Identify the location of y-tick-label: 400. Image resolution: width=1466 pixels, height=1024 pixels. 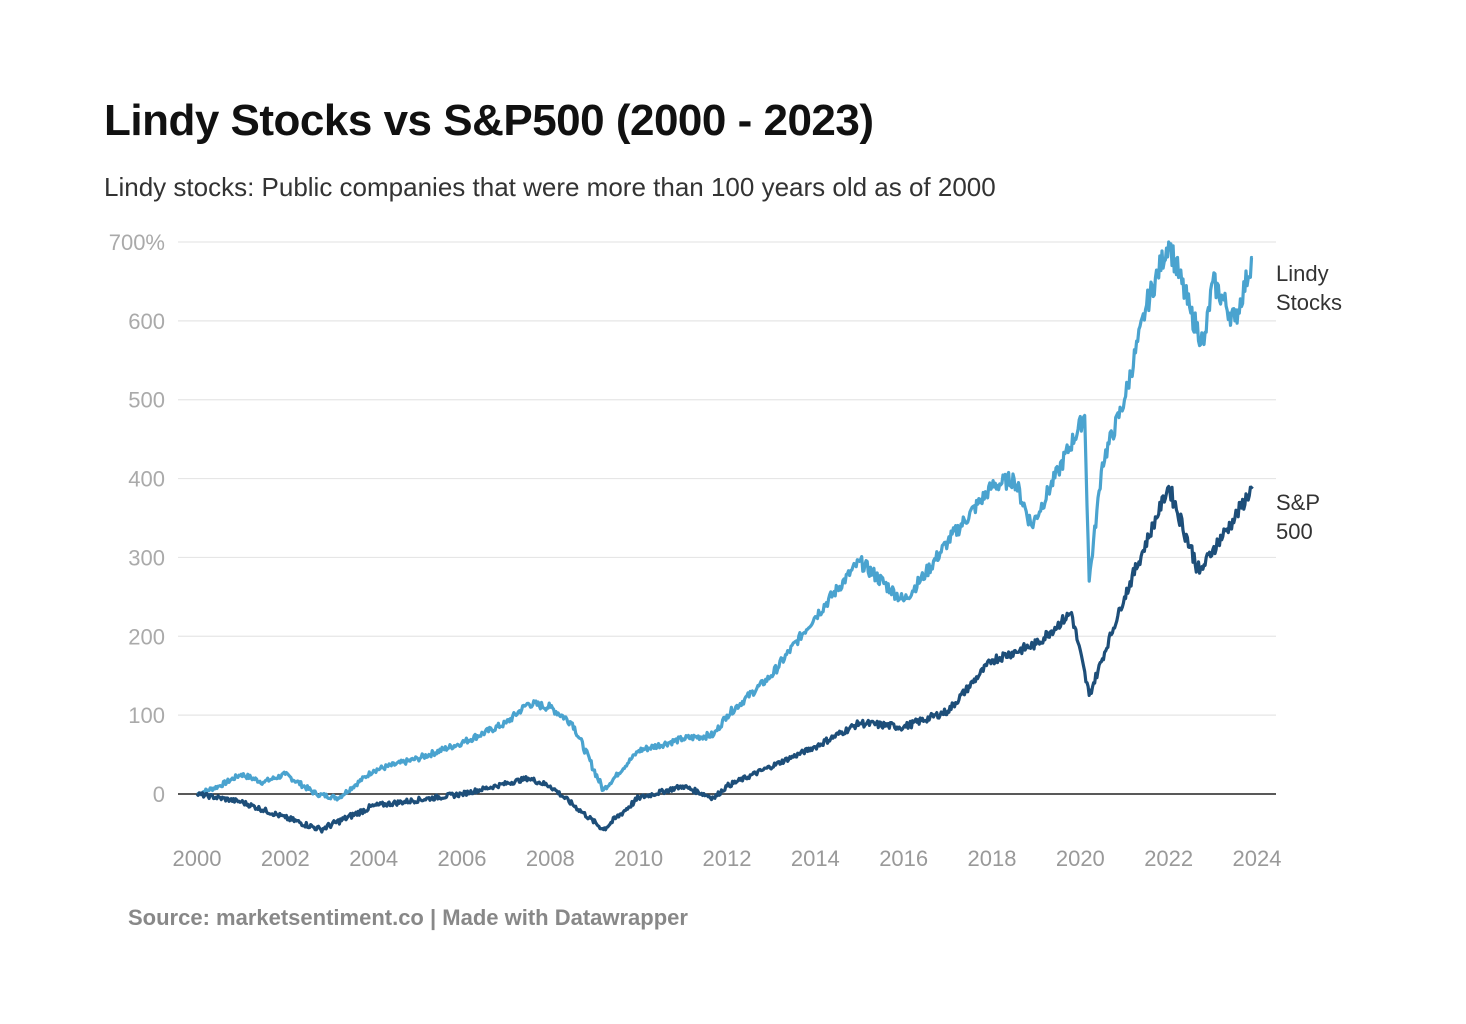
(146, 479).